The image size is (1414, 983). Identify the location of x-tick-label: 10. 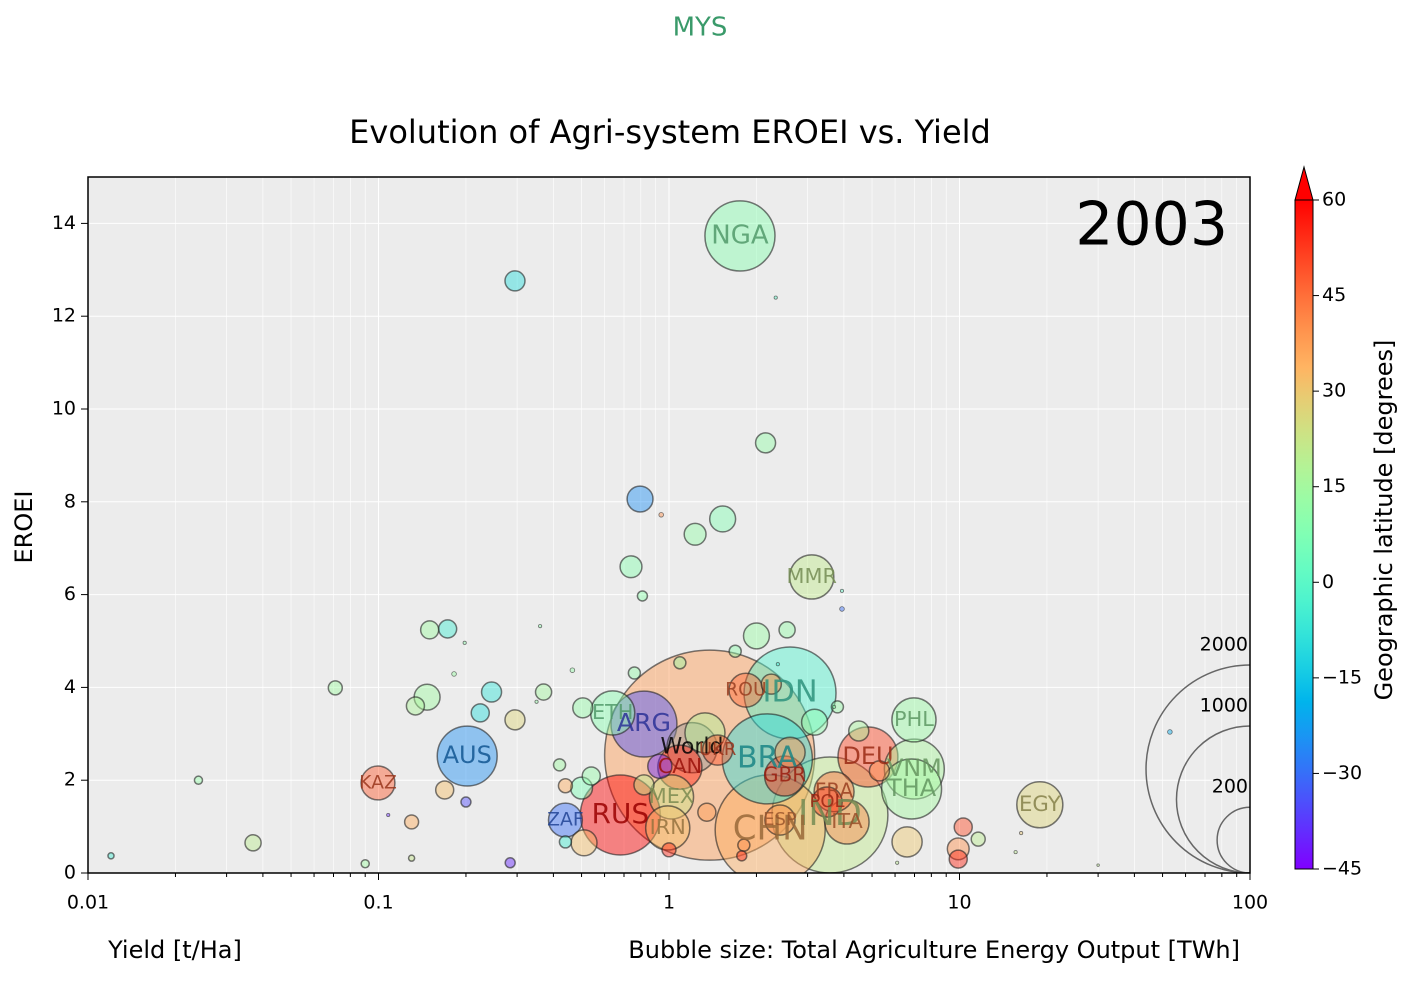
(959, 903).